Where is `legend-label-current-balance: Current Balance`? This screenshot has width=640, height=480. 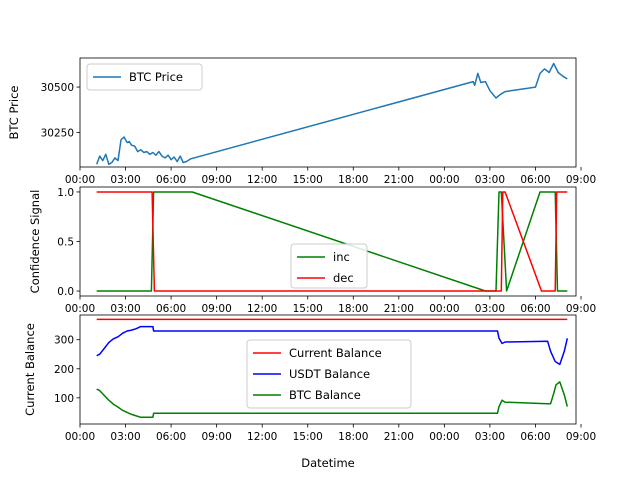
legend-label-current-balance: Current Balance is located at coordinates (335, 353).